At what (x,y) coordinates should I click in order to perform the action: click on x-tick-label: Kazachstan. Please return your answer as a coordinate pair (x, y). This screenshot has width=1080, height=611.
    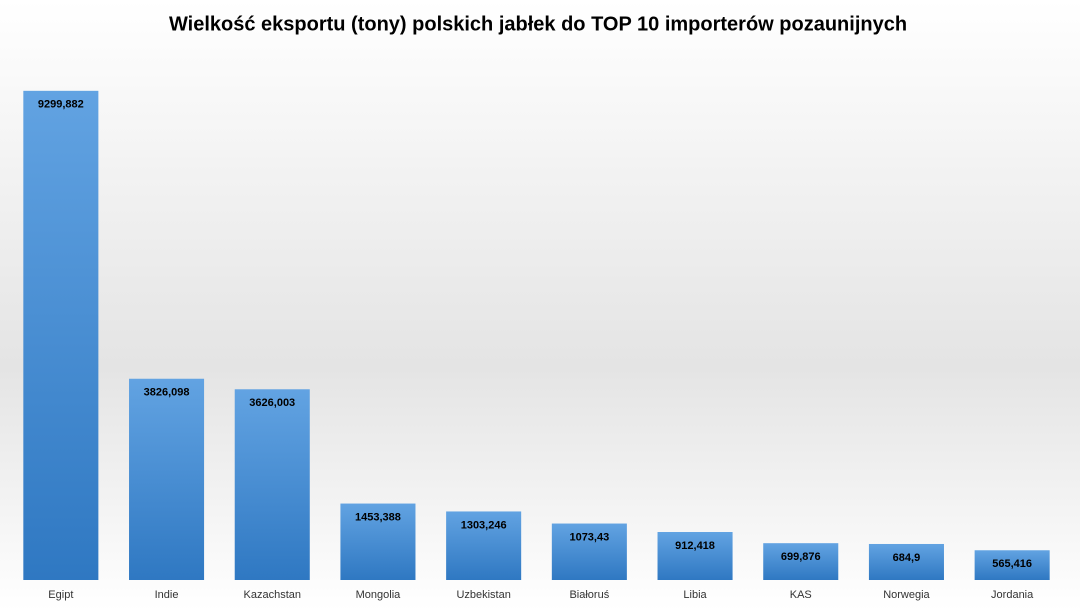
    Looking at the image, I should click on (272, 595).